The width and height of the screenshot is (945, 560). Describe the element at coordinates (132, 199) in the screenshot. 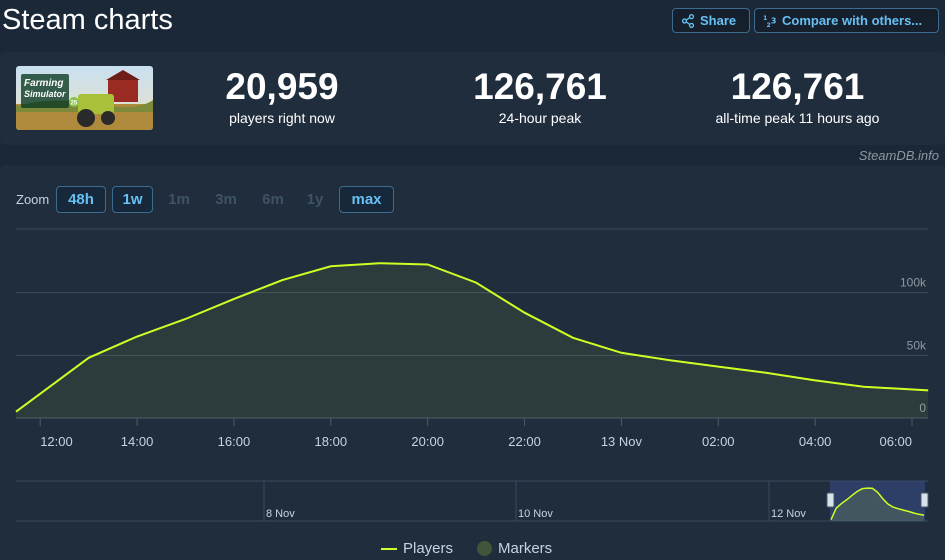

I see `zoom-1w-button: 1w` at that location.